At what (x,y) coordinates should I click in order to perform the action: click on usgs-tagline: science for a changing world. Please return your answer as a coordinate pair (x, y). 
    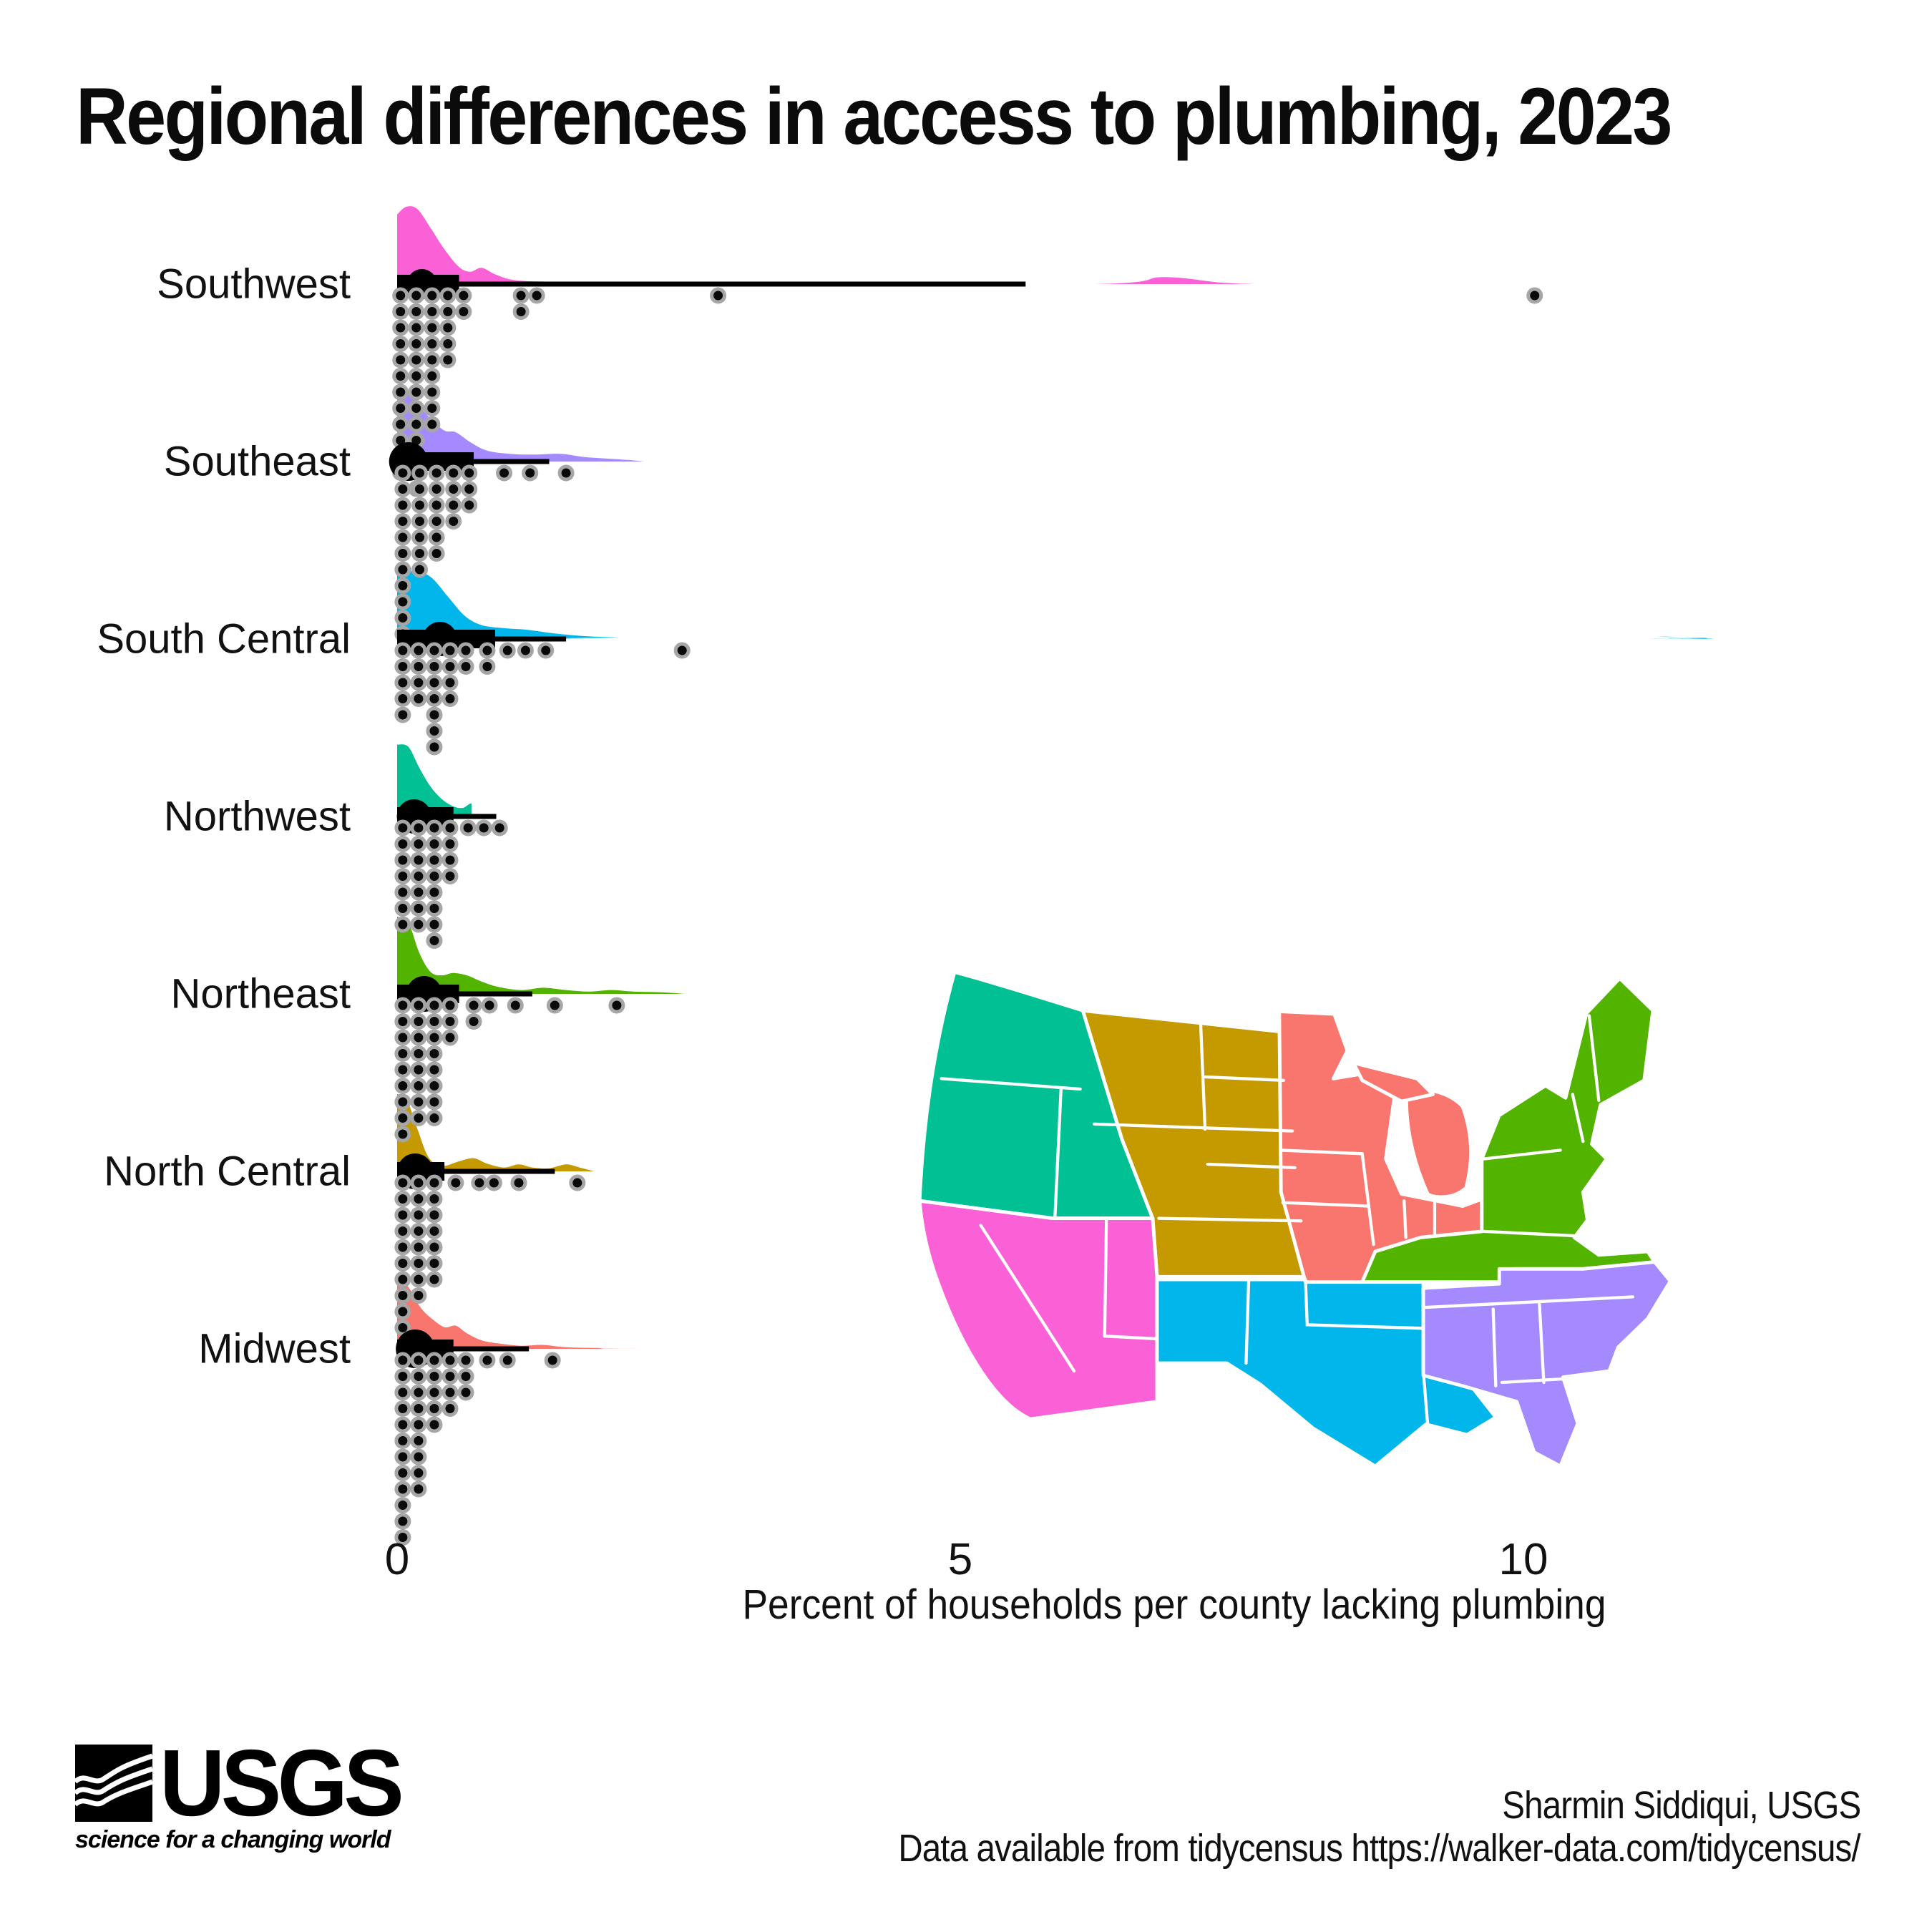
    Looking at the image, I should click on (233, 1840).